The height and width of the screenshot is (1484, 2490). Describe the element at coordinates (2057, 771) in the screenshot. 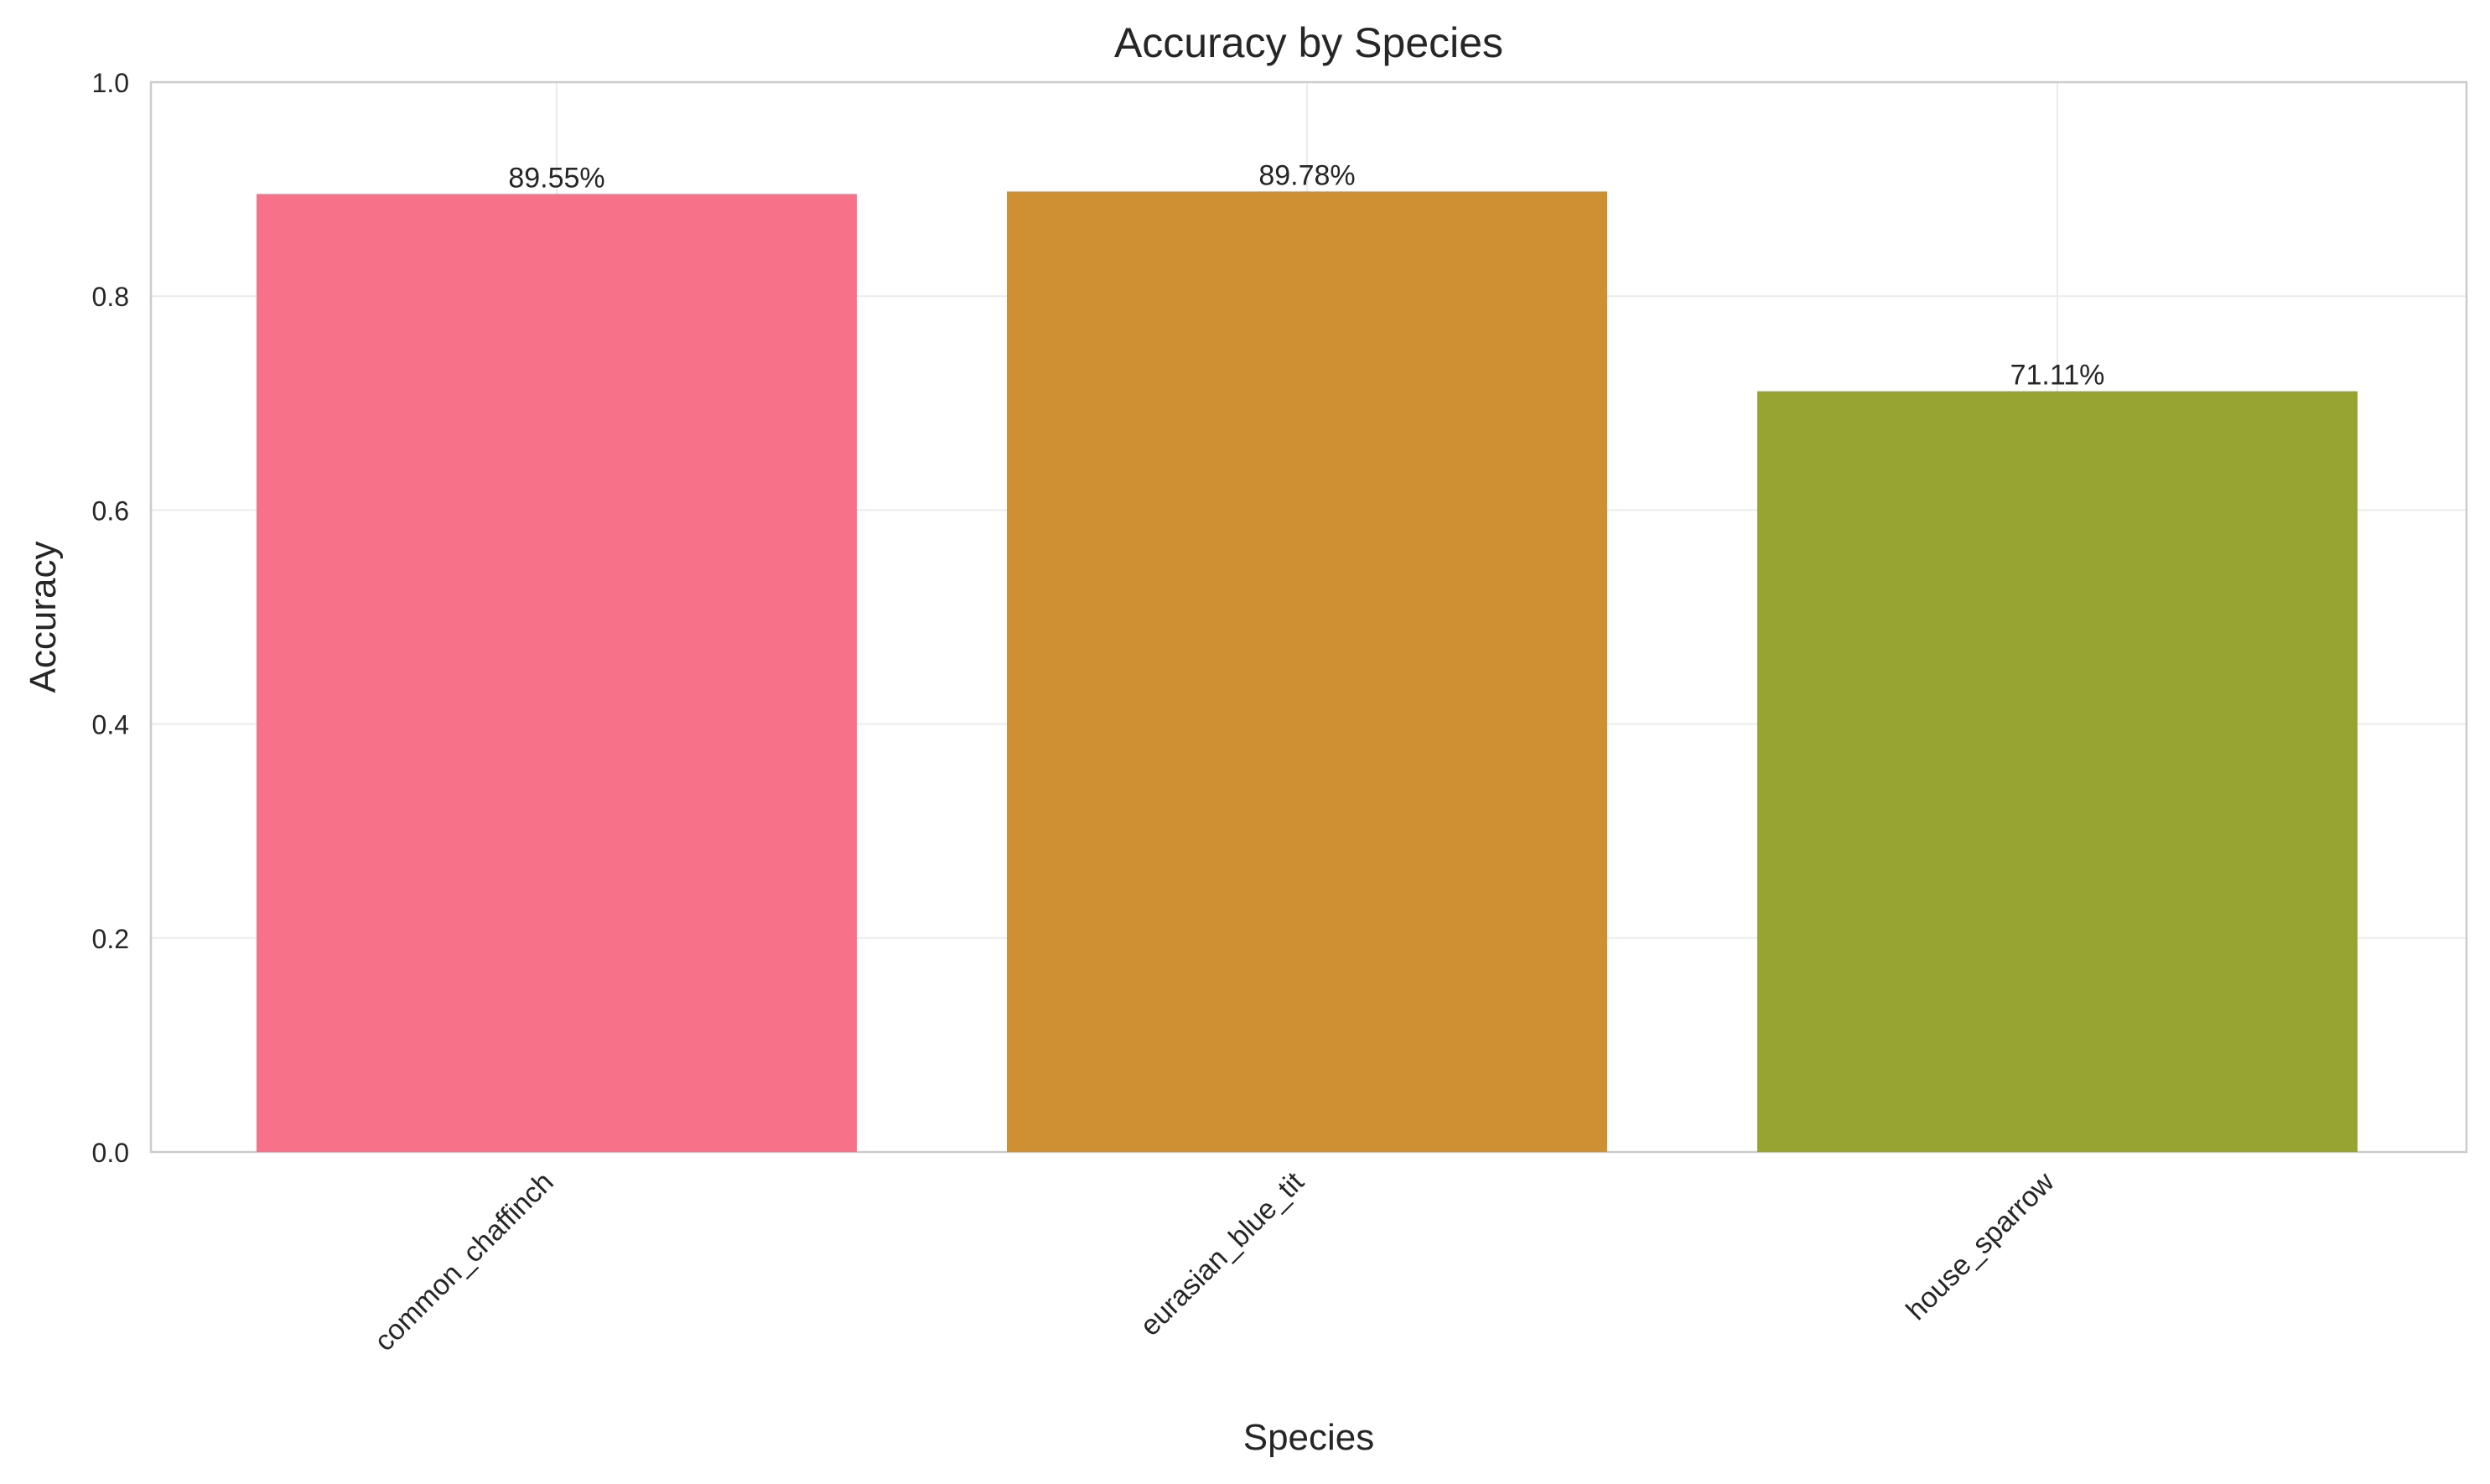

I see `bar` at that location.